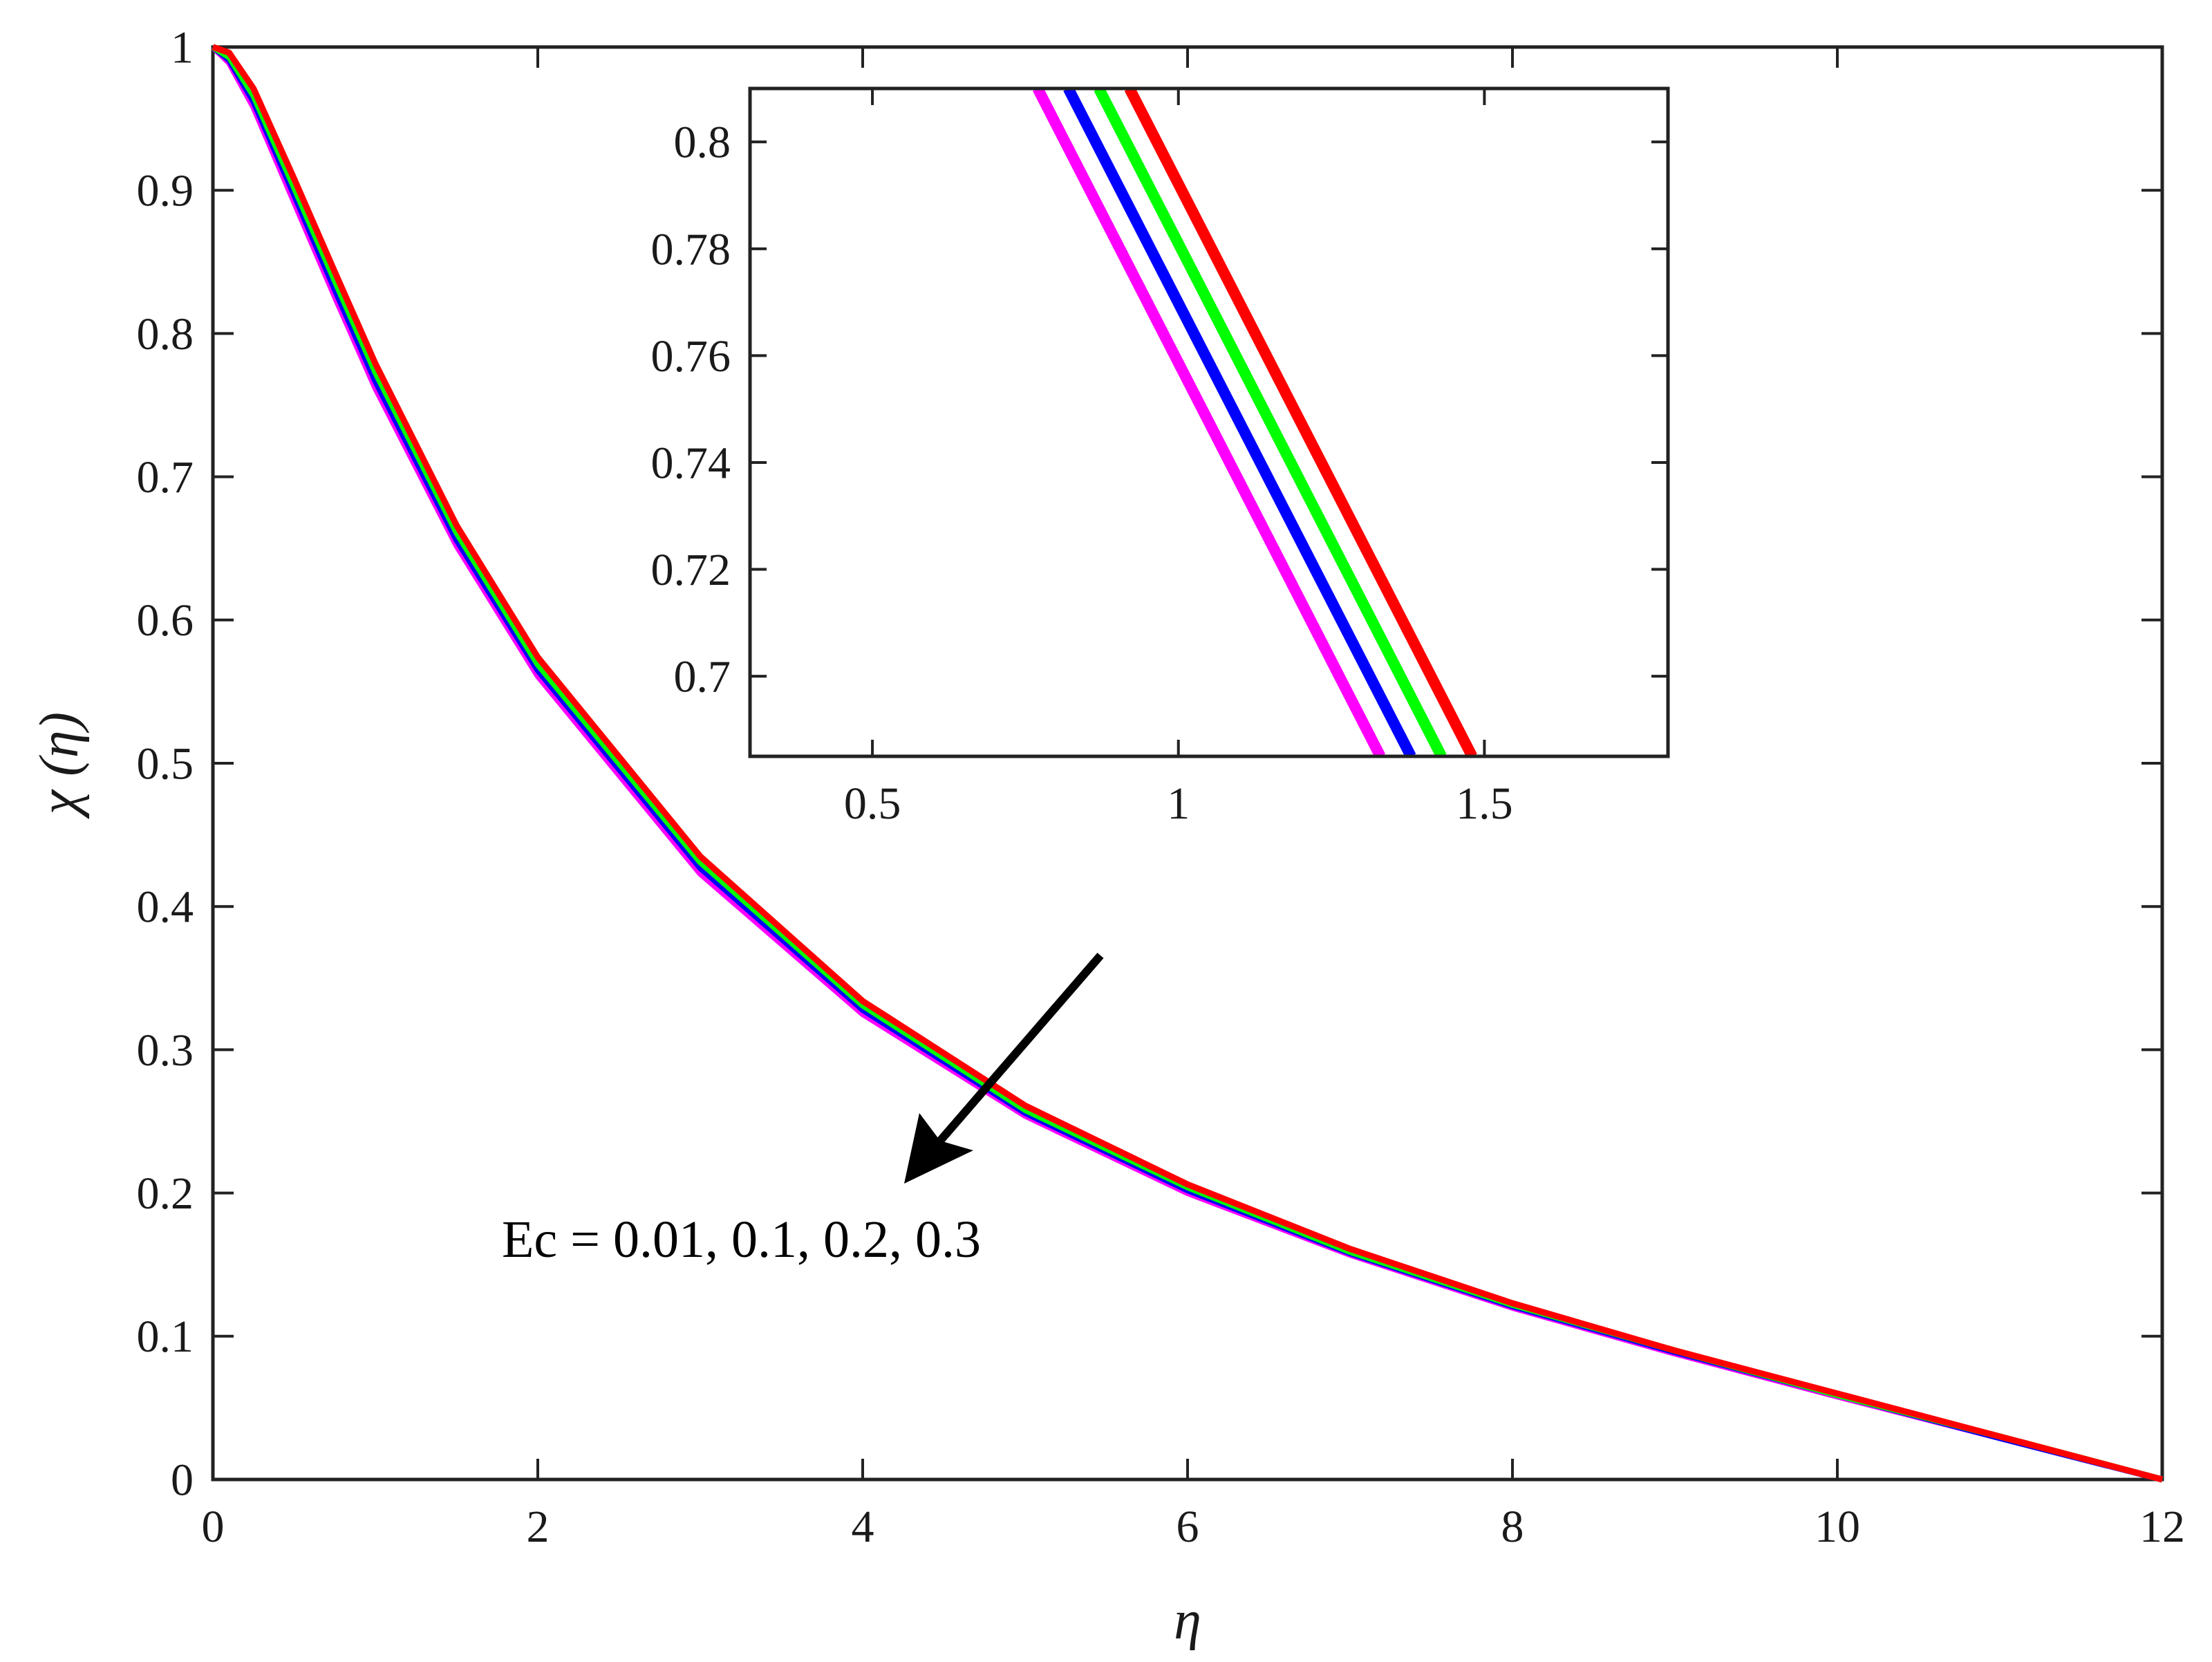  I want to click on main-y-tick-label: 0.3, so click(165, 1050).